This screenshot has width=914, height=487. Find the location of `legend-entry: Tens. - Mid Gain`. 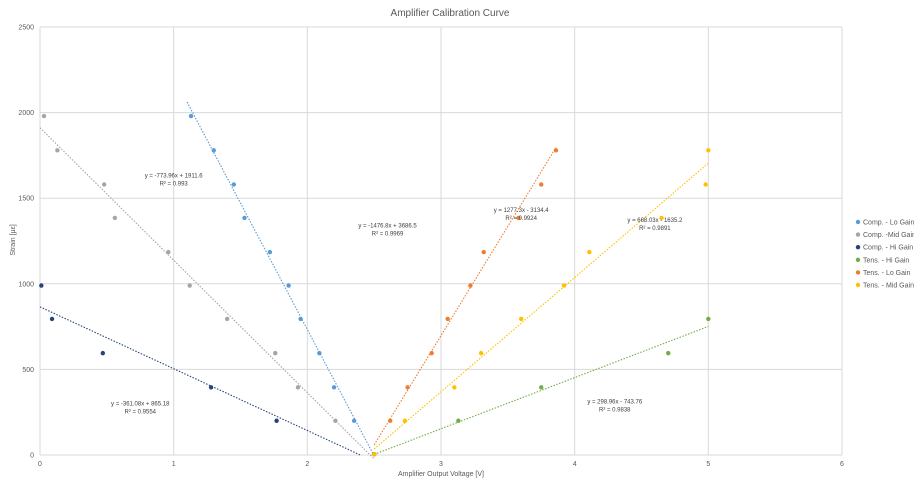

legend-entry: Tens. - Mid Gain is located at coordinates (888, 286).